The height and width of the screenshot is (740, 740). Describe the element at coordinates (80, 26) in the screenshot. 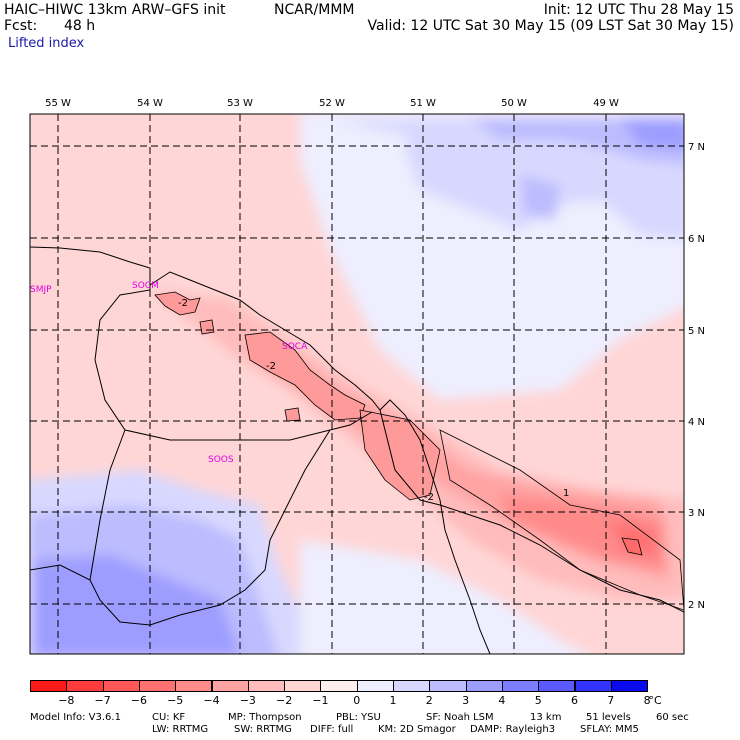

I see `fcst-value: 48 h` at that location.